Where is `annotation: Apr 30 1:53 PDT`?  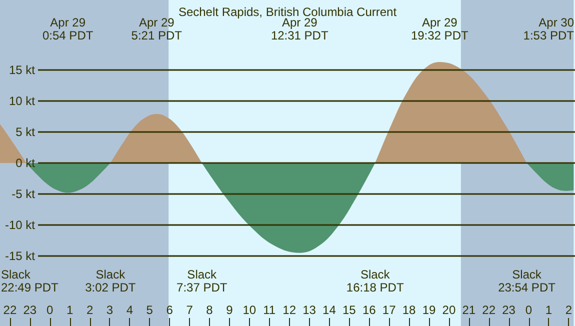 annotation: Apr 30 1:53 PDT is located at coordinates (549, 29).